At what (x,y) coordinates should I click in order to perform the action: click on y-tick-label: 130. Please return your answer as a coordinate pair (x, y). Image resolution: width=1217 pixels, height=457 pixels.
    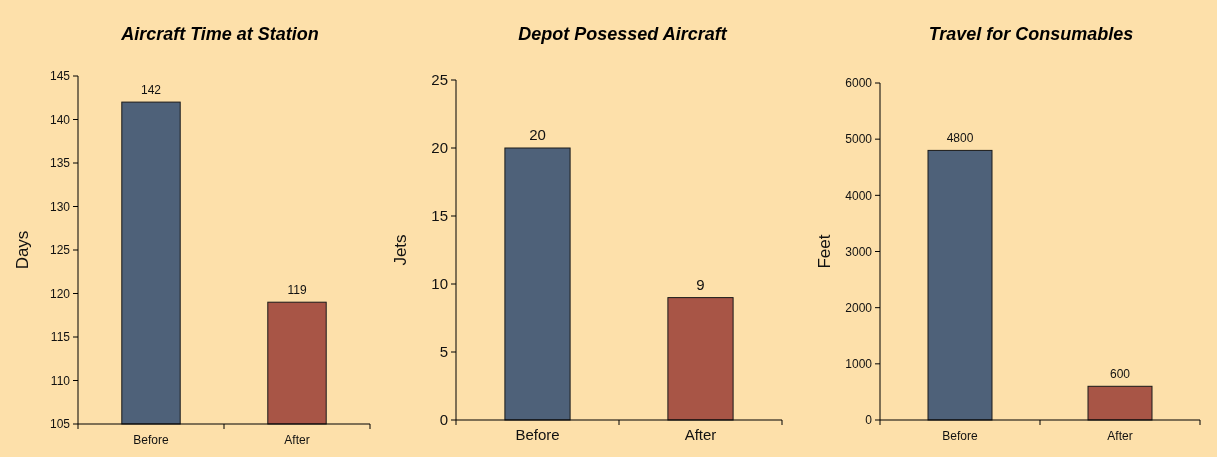
    Looking at the image, I should click on (60, 206).